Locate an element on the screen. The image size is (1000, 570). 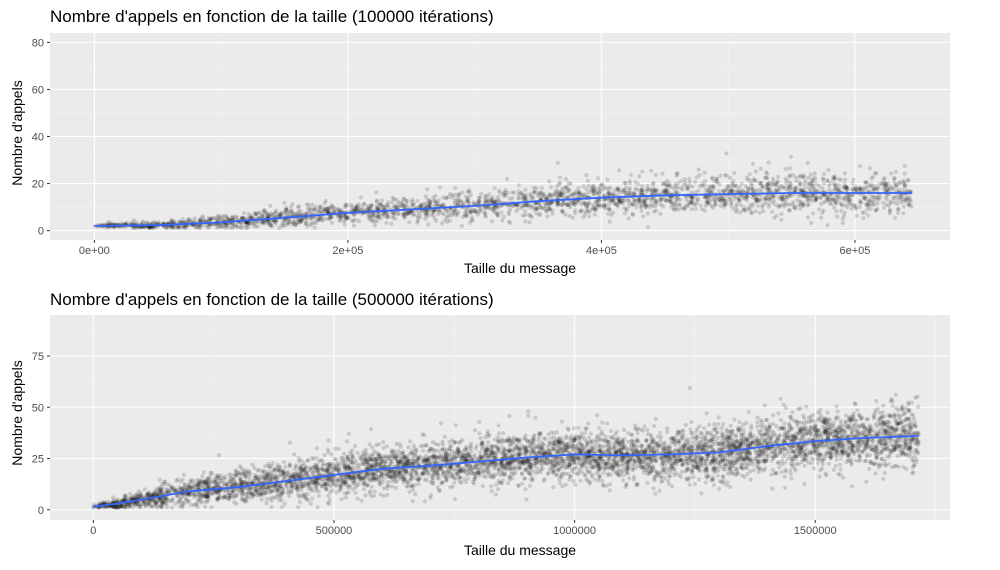
x-tick-label: 6e+05 is located at coordinates (854, 251).